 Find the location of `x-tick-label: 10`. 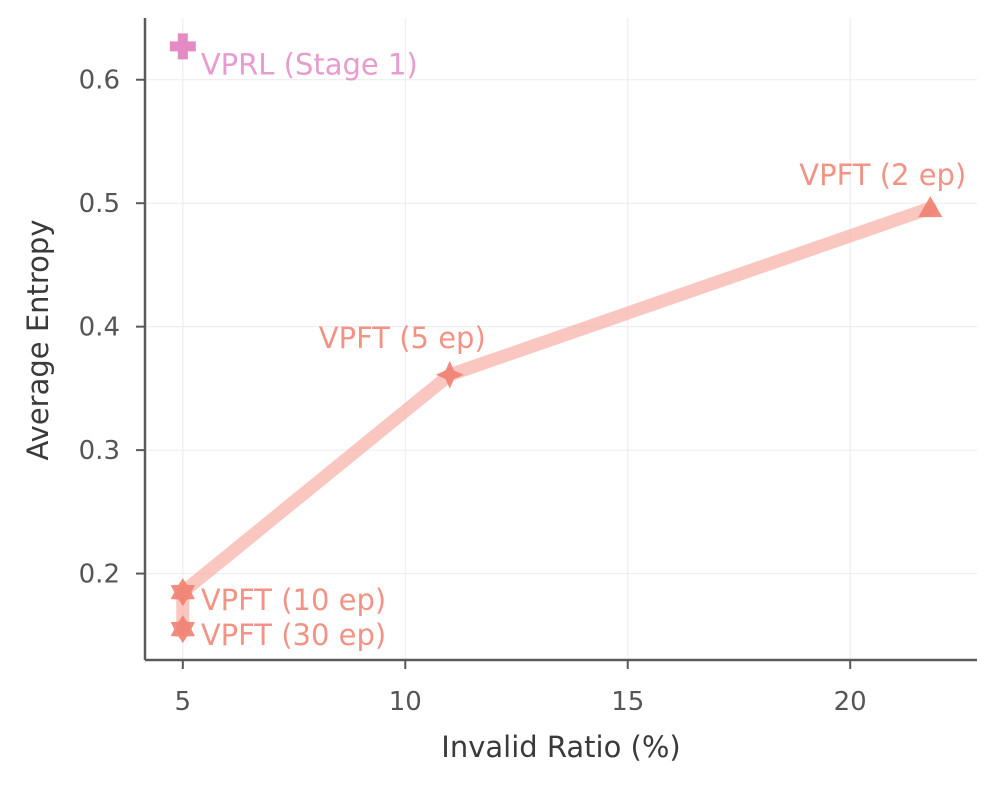

x-tick-label: 10 is located at coordinates (405, 702).